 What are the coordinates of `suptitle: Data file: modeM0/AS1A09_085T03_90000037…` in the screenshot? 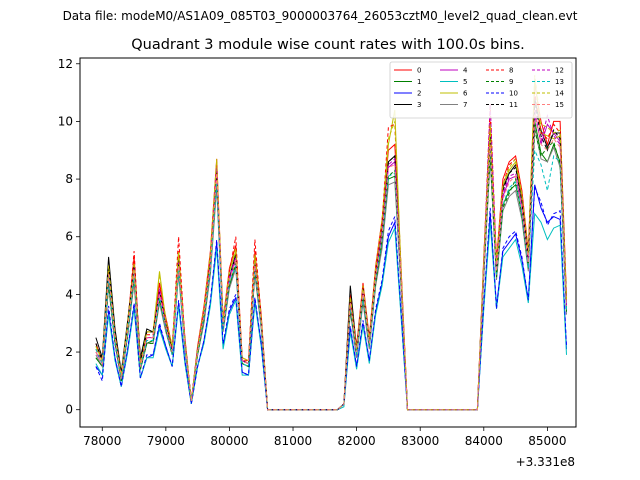 It's located at (320, 16).